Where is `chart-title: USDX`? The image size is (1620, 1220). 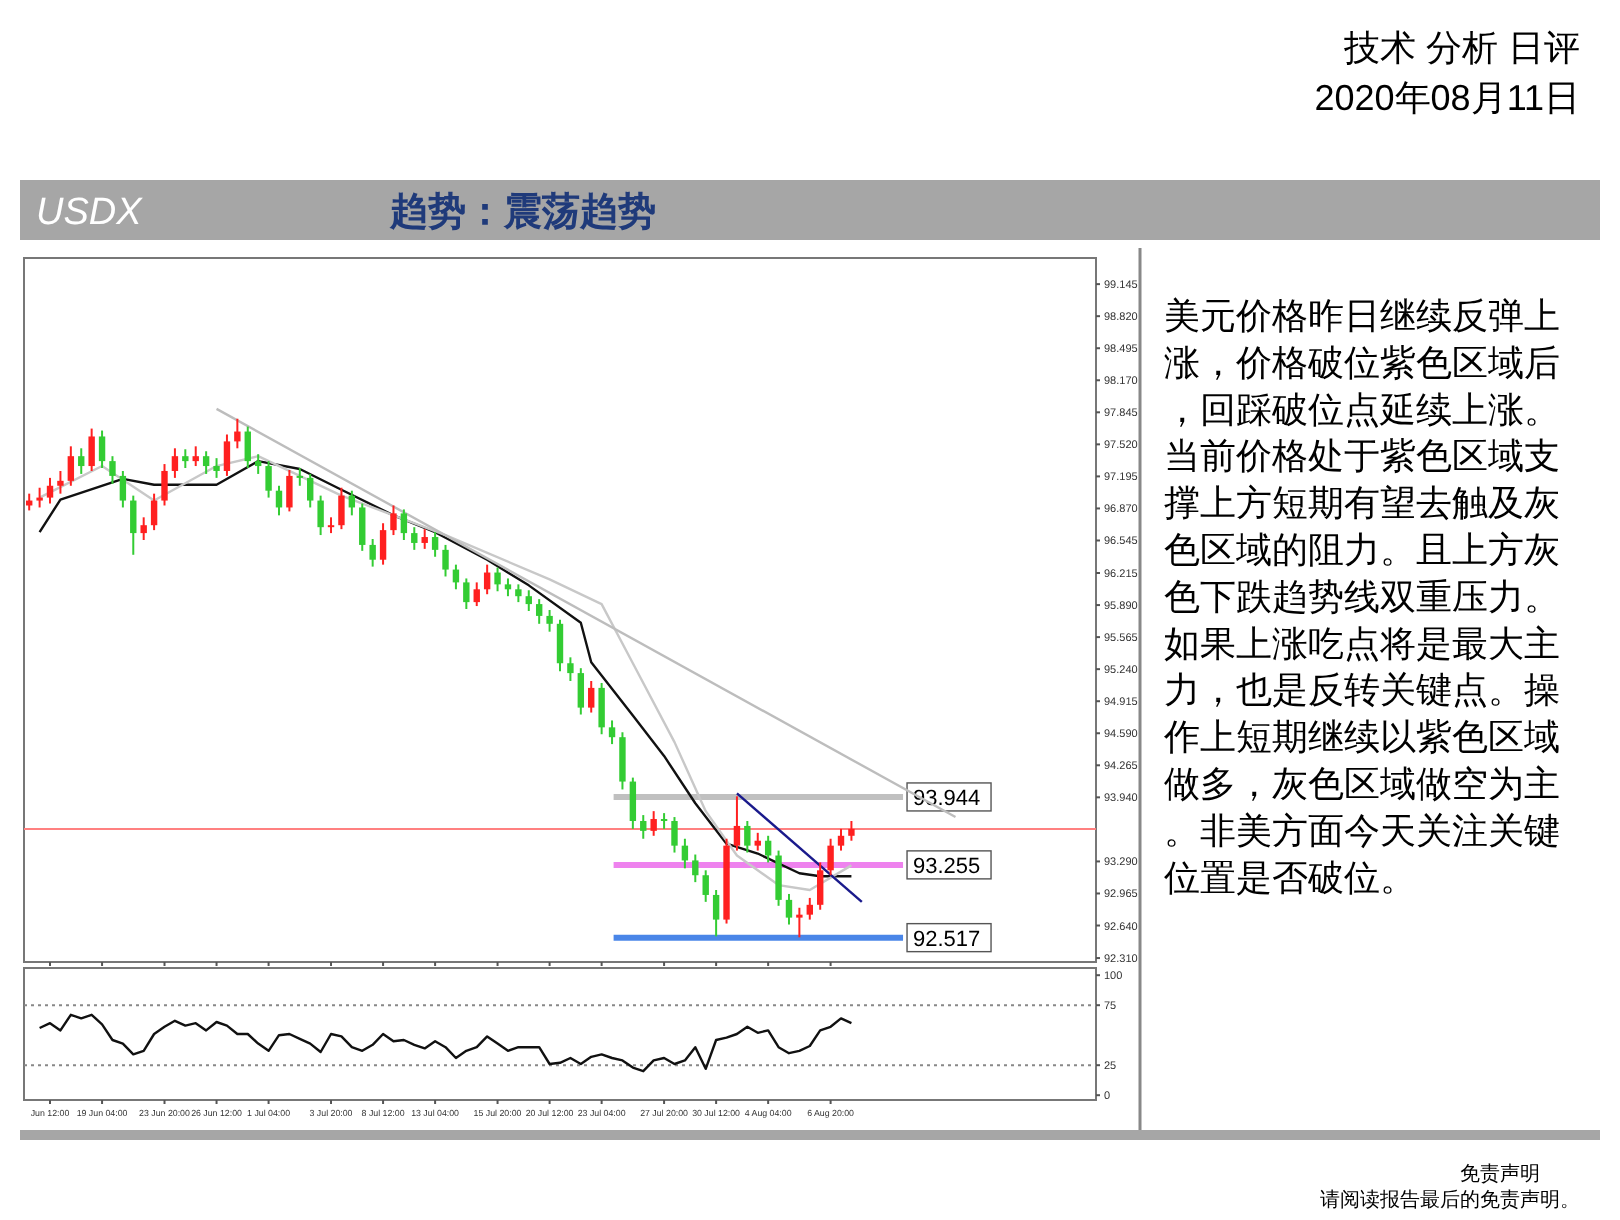 chart-title: USDX is located at coordinates (90, 213).